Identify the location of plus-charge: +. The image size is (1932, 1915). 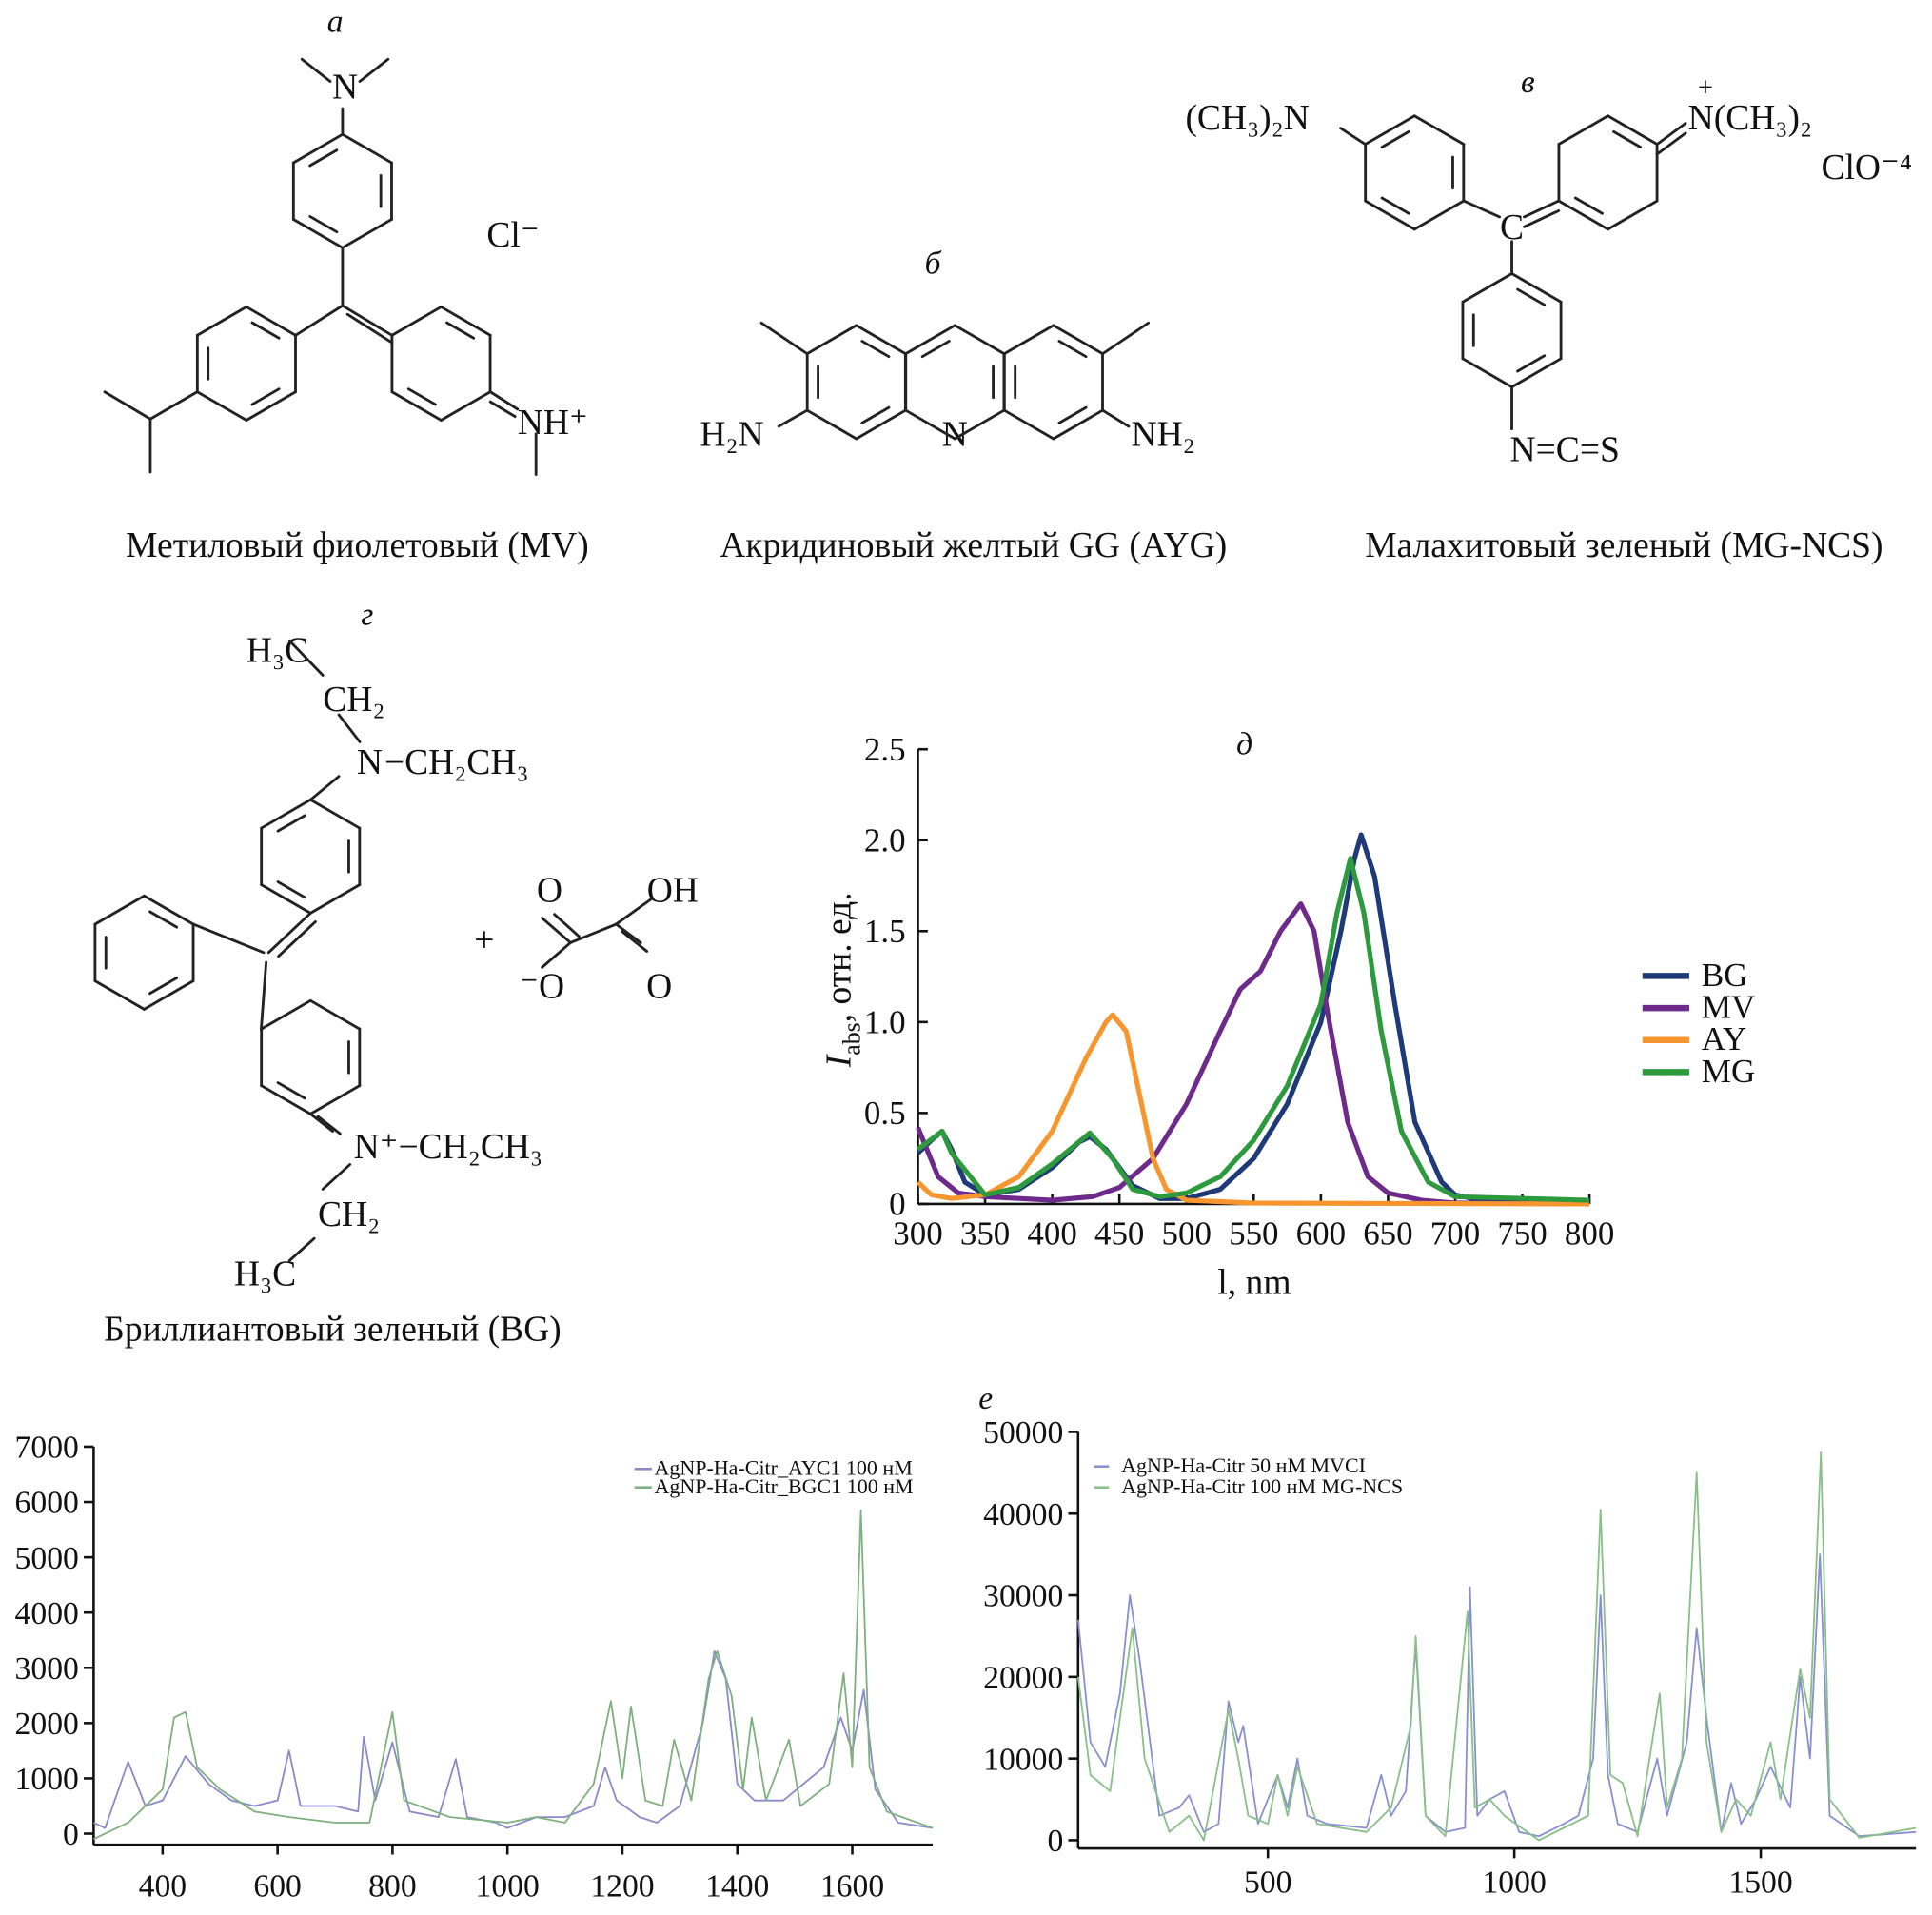
(1706, 88).